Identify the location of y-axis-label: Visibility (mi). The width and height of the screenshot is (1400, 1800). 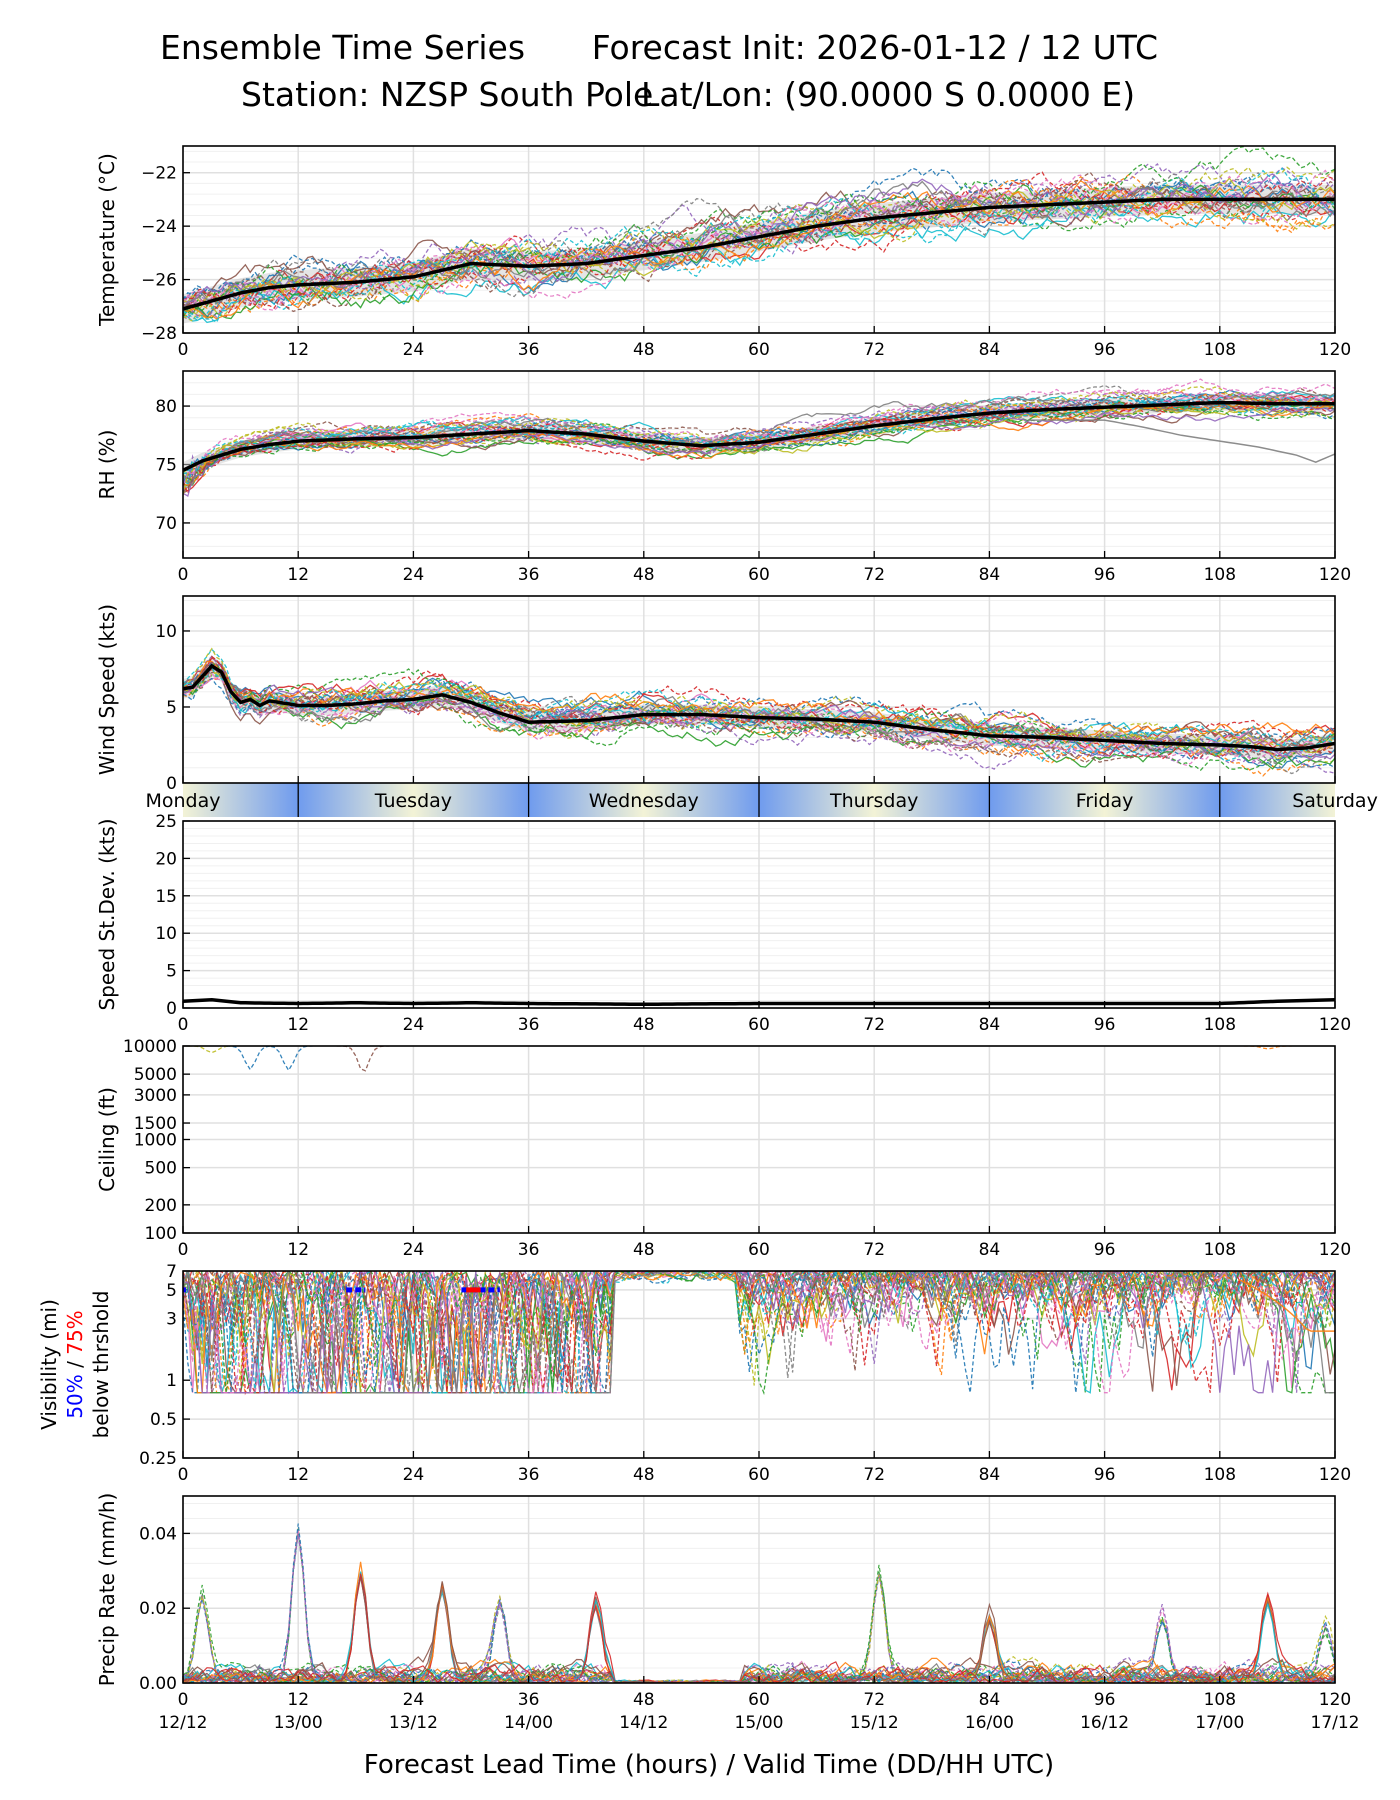
(49, 1364).